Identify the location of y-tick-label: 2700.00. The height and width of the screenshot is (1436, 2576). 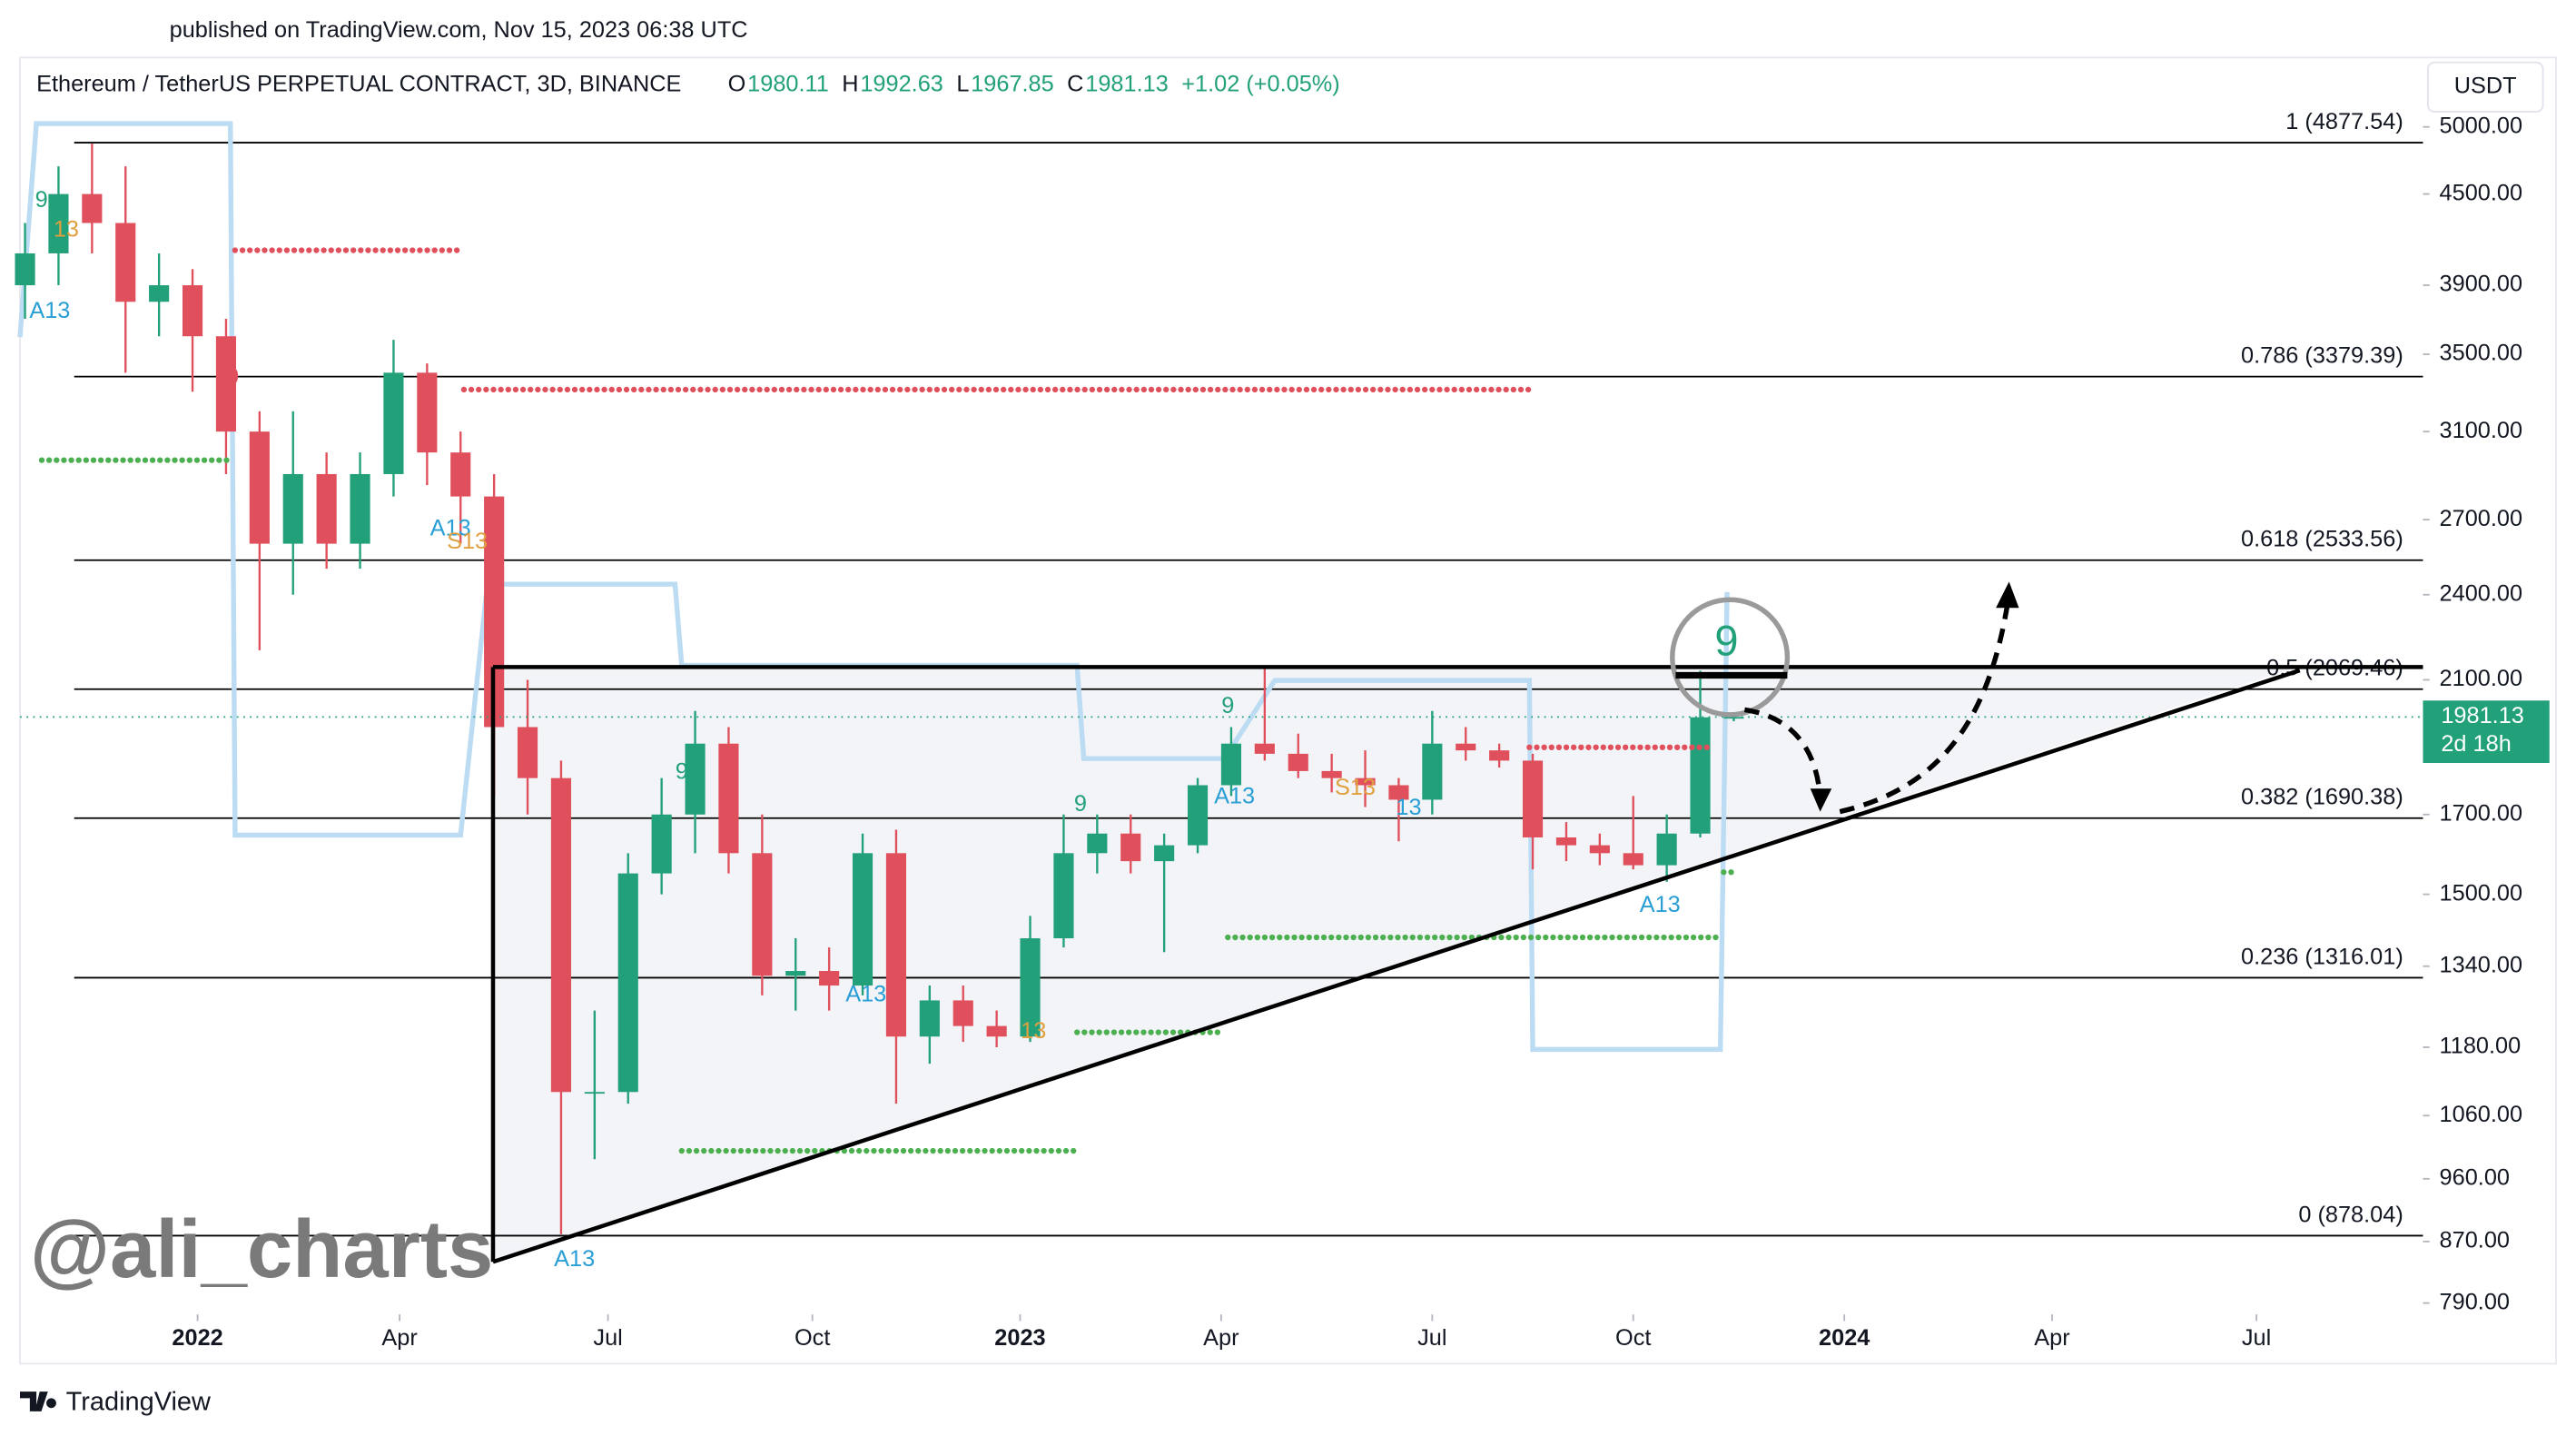
(2481, 518).